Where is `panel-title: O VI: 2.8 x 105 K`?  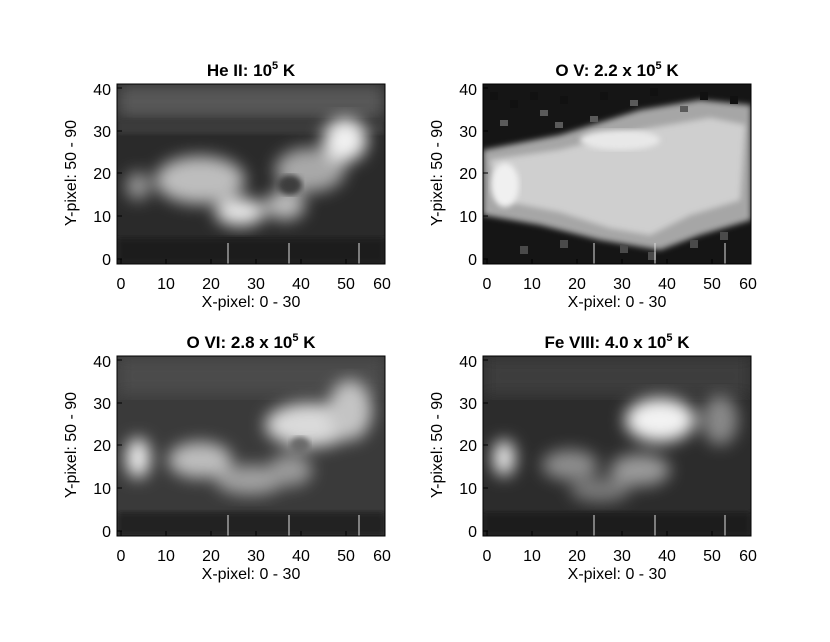
panel-title: O VI: 2.8 x 105 K is located at coordinates (252, 342).